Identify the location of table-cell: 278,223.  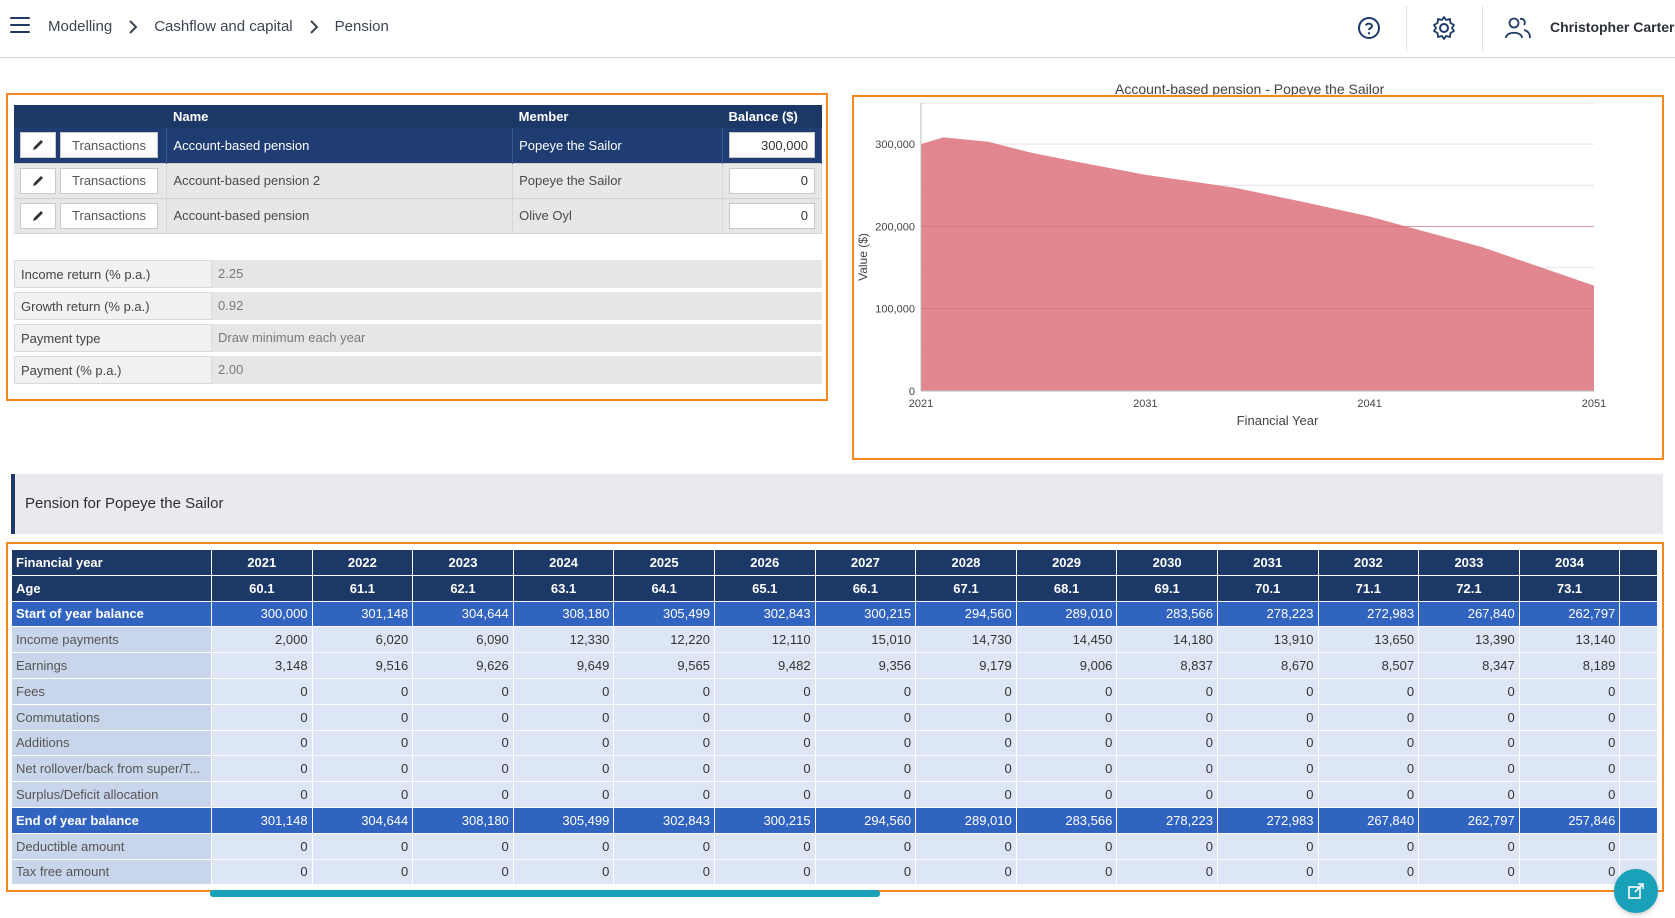
(1167, 820).